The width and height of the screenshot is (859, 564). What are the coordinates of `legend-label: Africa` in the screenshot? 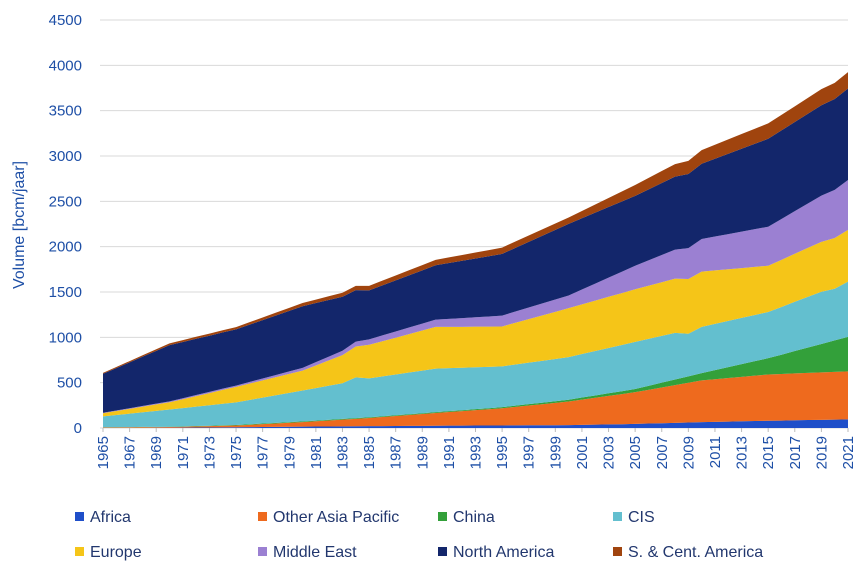 It's located at (110, 517).